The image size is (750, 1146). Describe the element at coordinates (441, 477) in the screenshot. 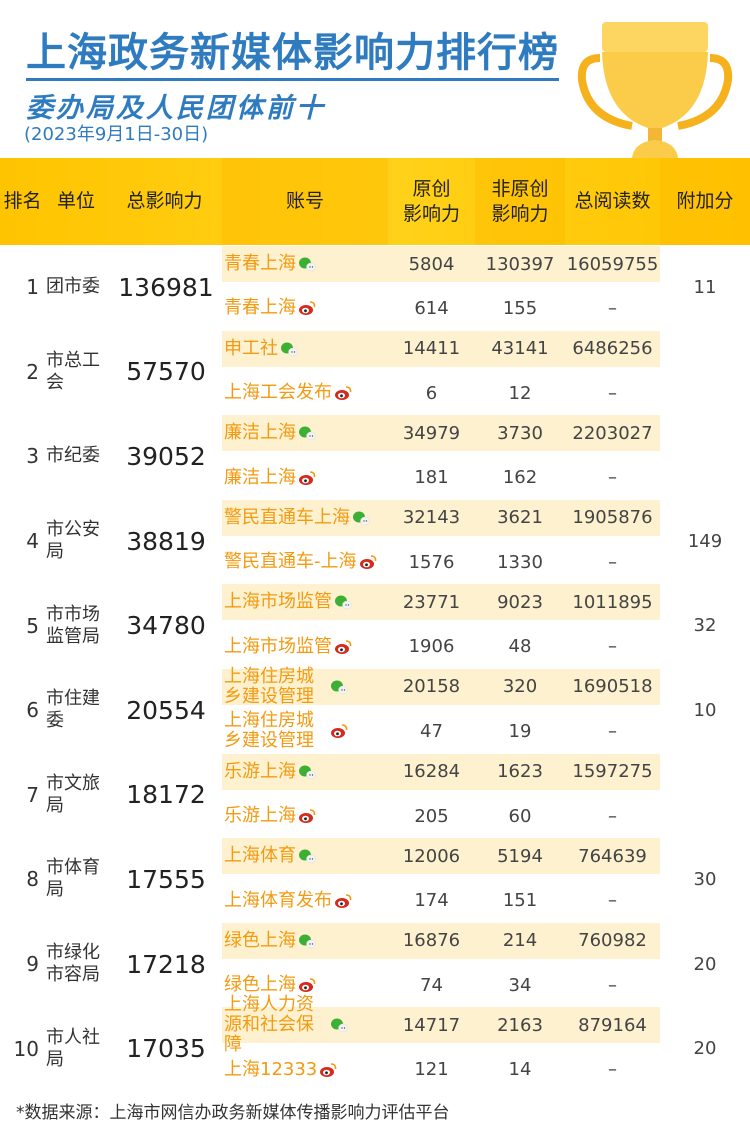

I see `account-row: 廉洁上海 181 162 –` at that location.